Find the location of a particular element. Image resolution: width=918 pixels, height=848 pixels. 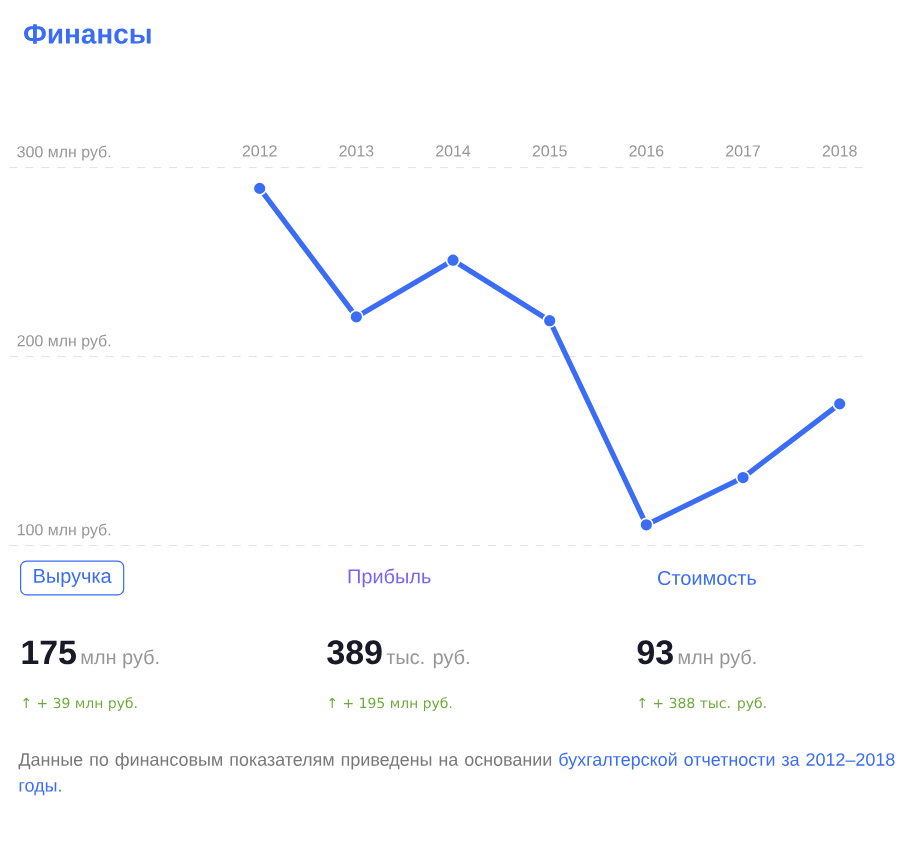

text: 389 is located at coordinates (354, 652).